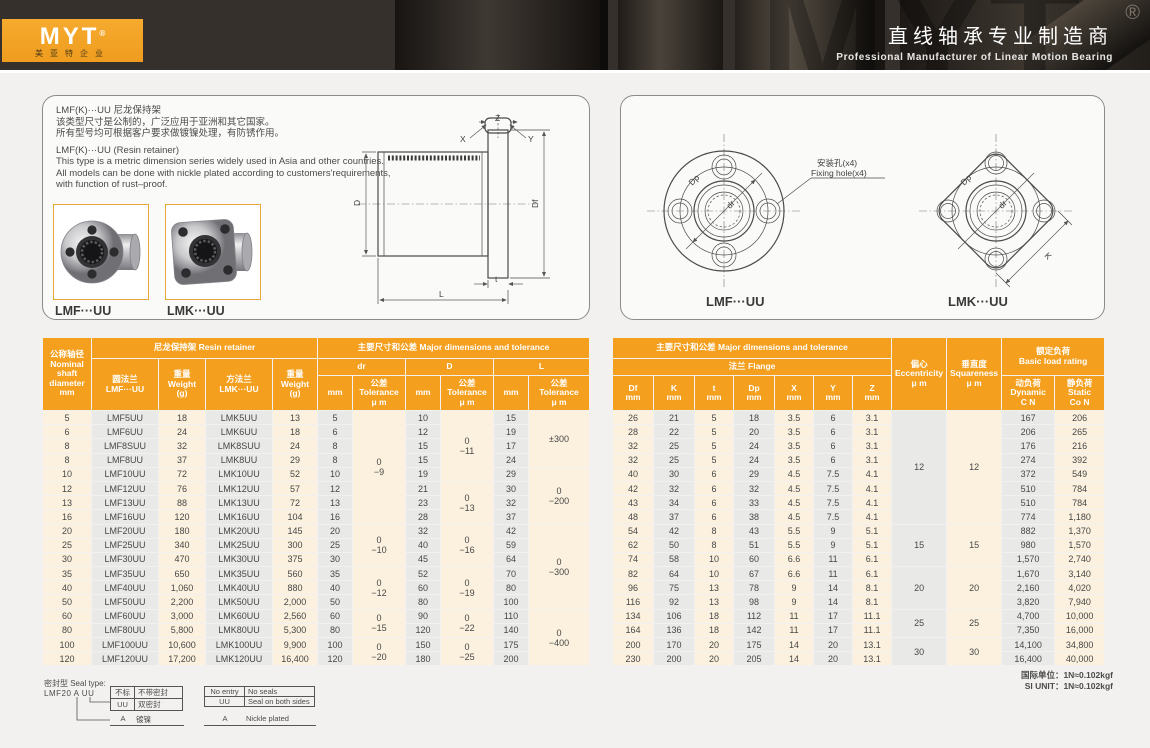 This screenshot has width=1150, height=748. Describe the element at coordinates (754, 602) in the screenshot. I see `table-cell: 98` at that location.